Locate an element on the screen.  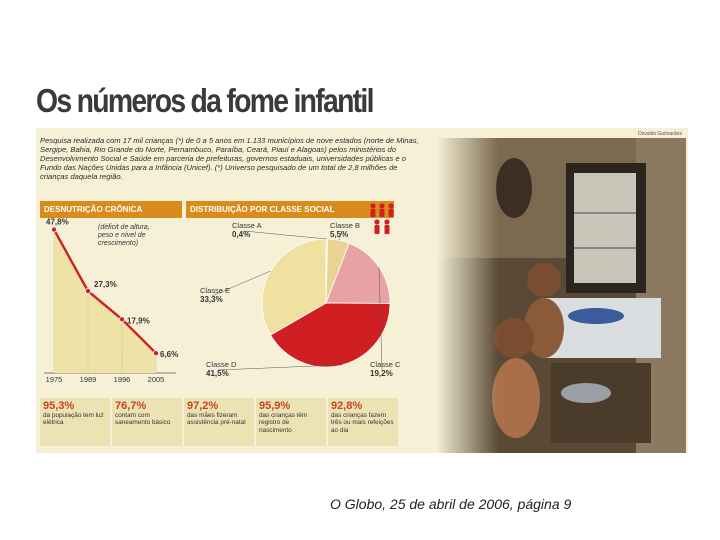
stat-text: das crianças têm registro de nascimento is located at coordinates (283, 423).